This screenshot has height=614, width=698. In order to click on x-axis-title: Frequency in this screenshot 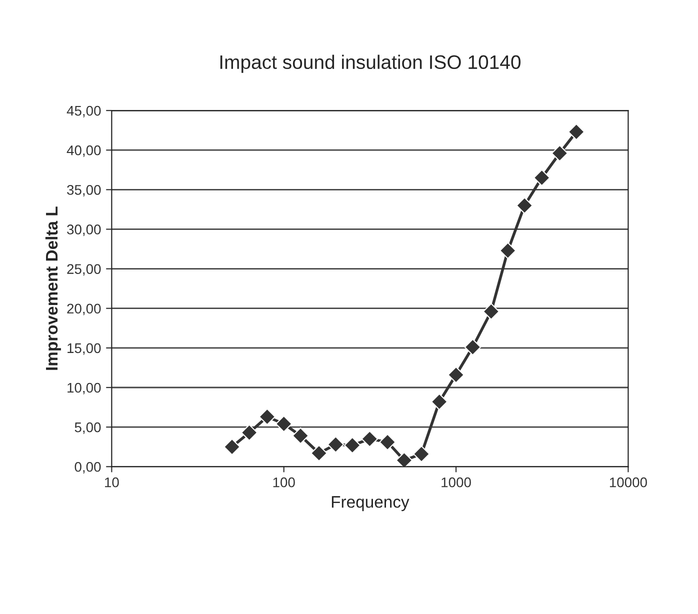, I will do `click(371, 504)`.